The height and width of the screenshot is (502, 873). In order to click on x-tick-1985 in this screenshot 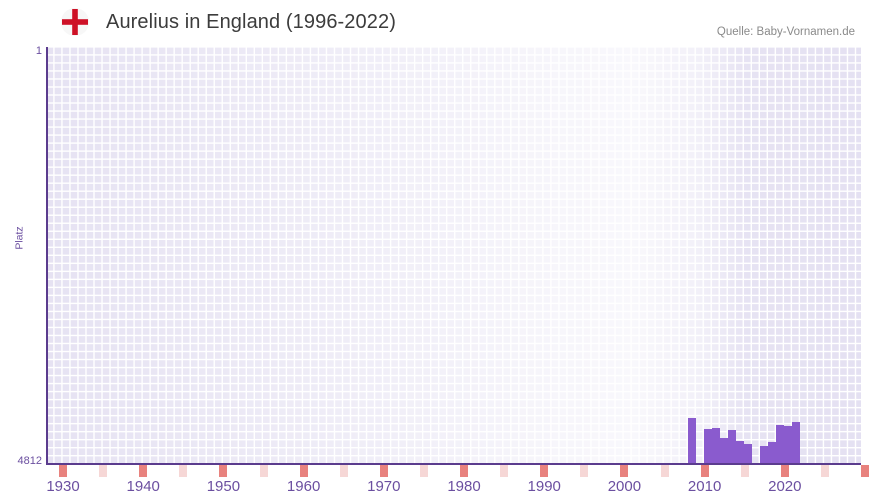, I will do `click(504, 471)`.